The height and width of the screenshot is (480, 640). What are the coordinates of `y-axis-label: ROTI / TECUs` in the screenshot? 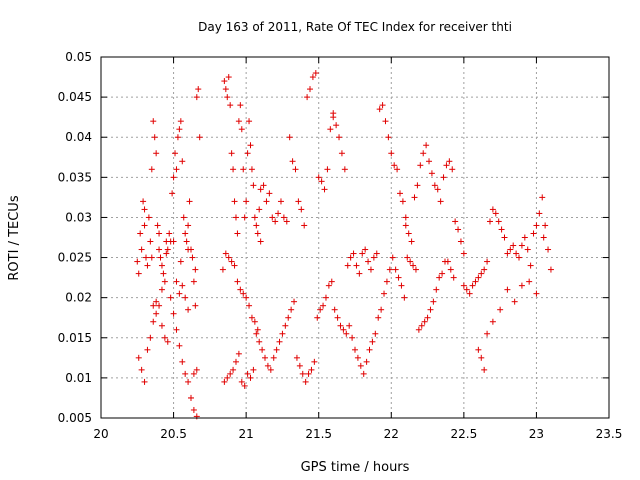 It's located at (14, 237).